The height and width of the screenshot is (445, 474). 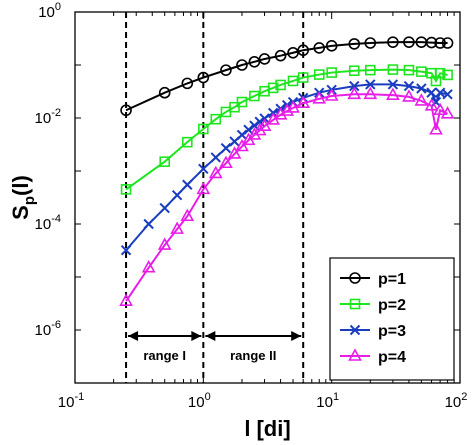 What do you see at coordinates (373, 279) in the screenshot?
I see `legend-entry: p=1` at bounding box center [373, 279].